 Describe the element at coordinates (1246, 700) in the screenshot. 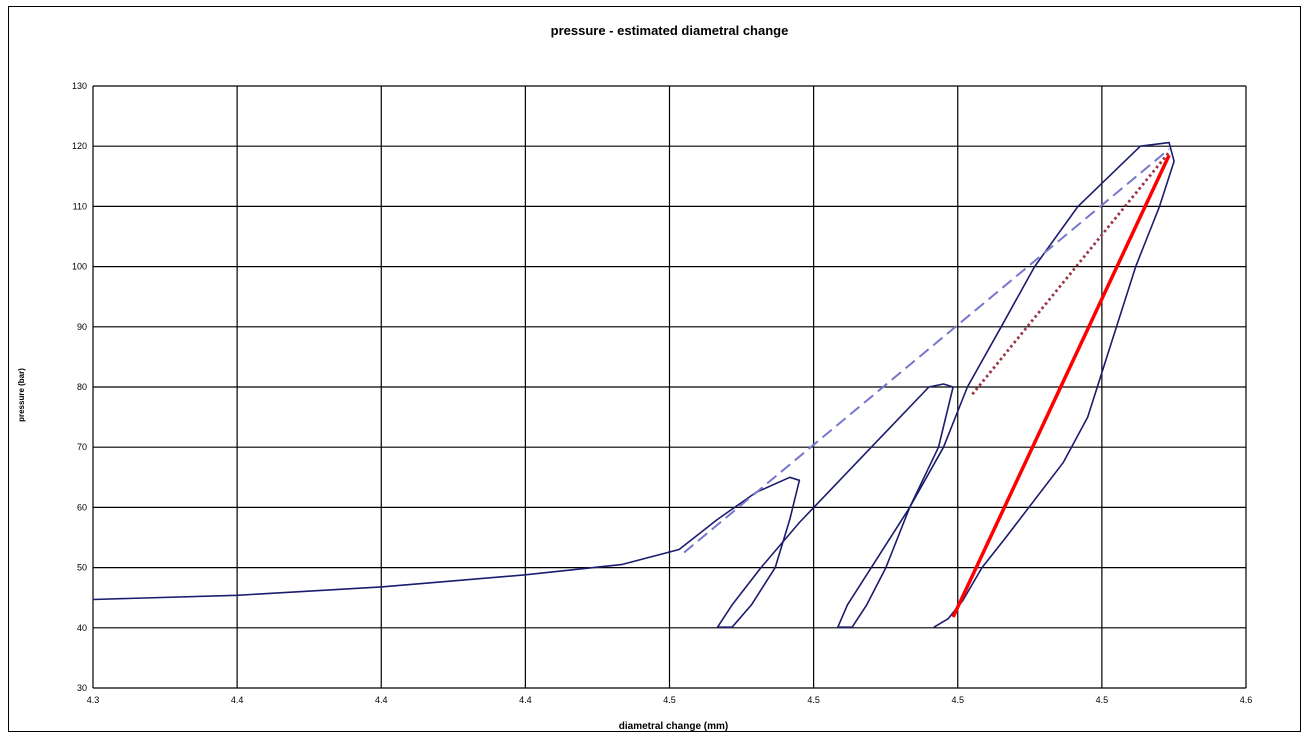

I see `x-tick-label: 4.6` at that location.